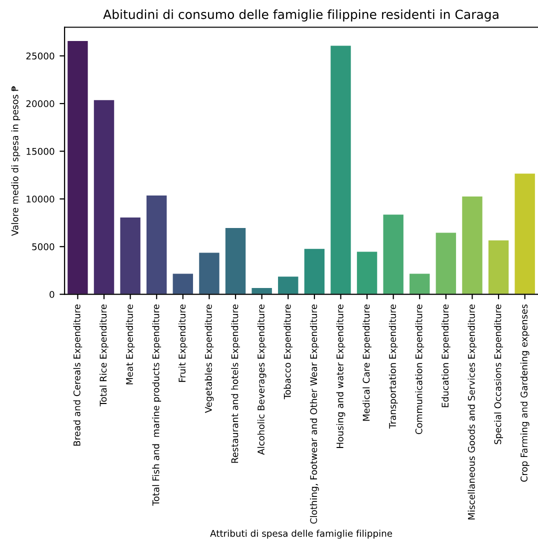 Image resolution: width=538 pixels, height=545 pixels. I want to click on x-tick-label: Alcoholic Beverages Expenditure, so click(261, 379).